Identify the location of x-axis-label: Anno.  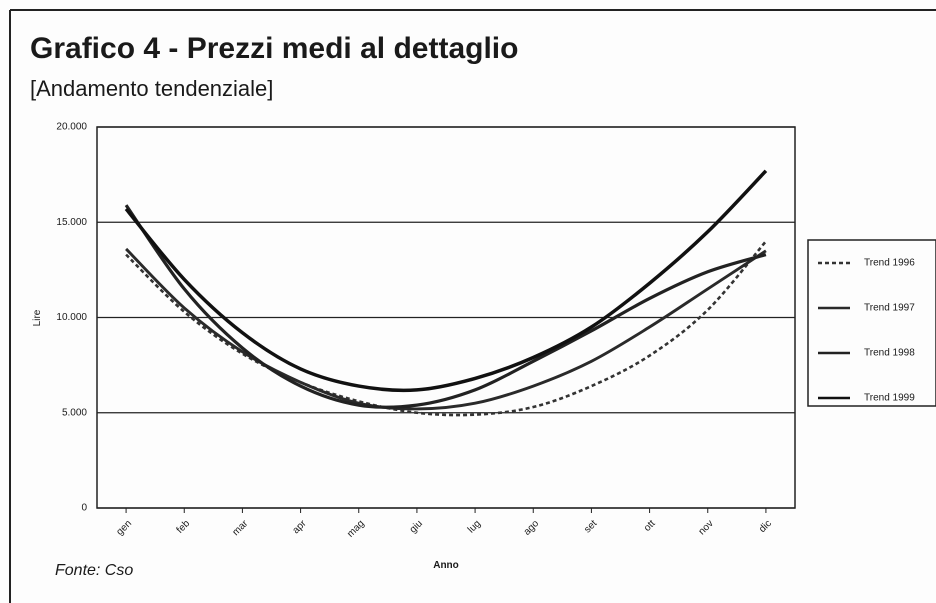
(446, 565).